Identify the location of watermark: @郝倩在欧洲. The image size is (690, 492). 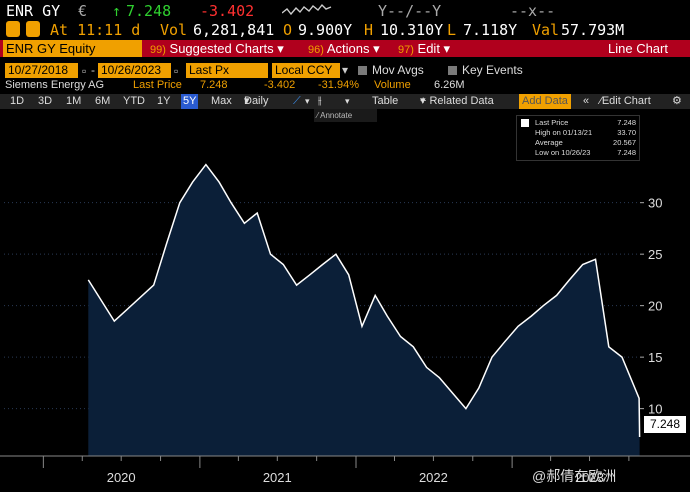
(574, 476).